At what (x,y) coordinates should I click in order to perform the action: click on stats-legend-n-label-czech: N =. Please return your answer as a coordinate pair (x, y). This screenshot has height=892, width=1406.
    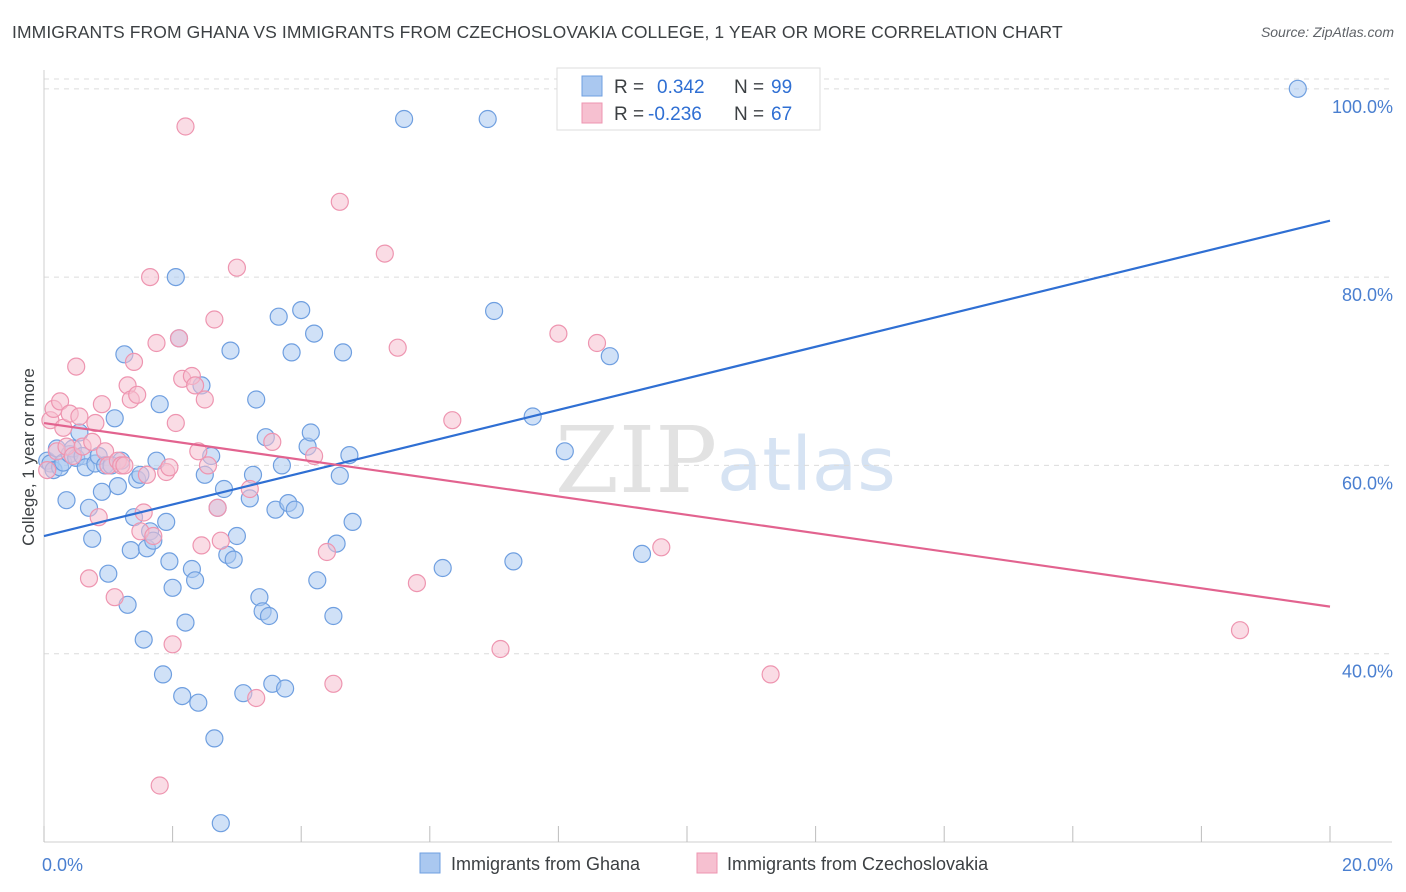
    Looking at the image, I should click on (749, 114).